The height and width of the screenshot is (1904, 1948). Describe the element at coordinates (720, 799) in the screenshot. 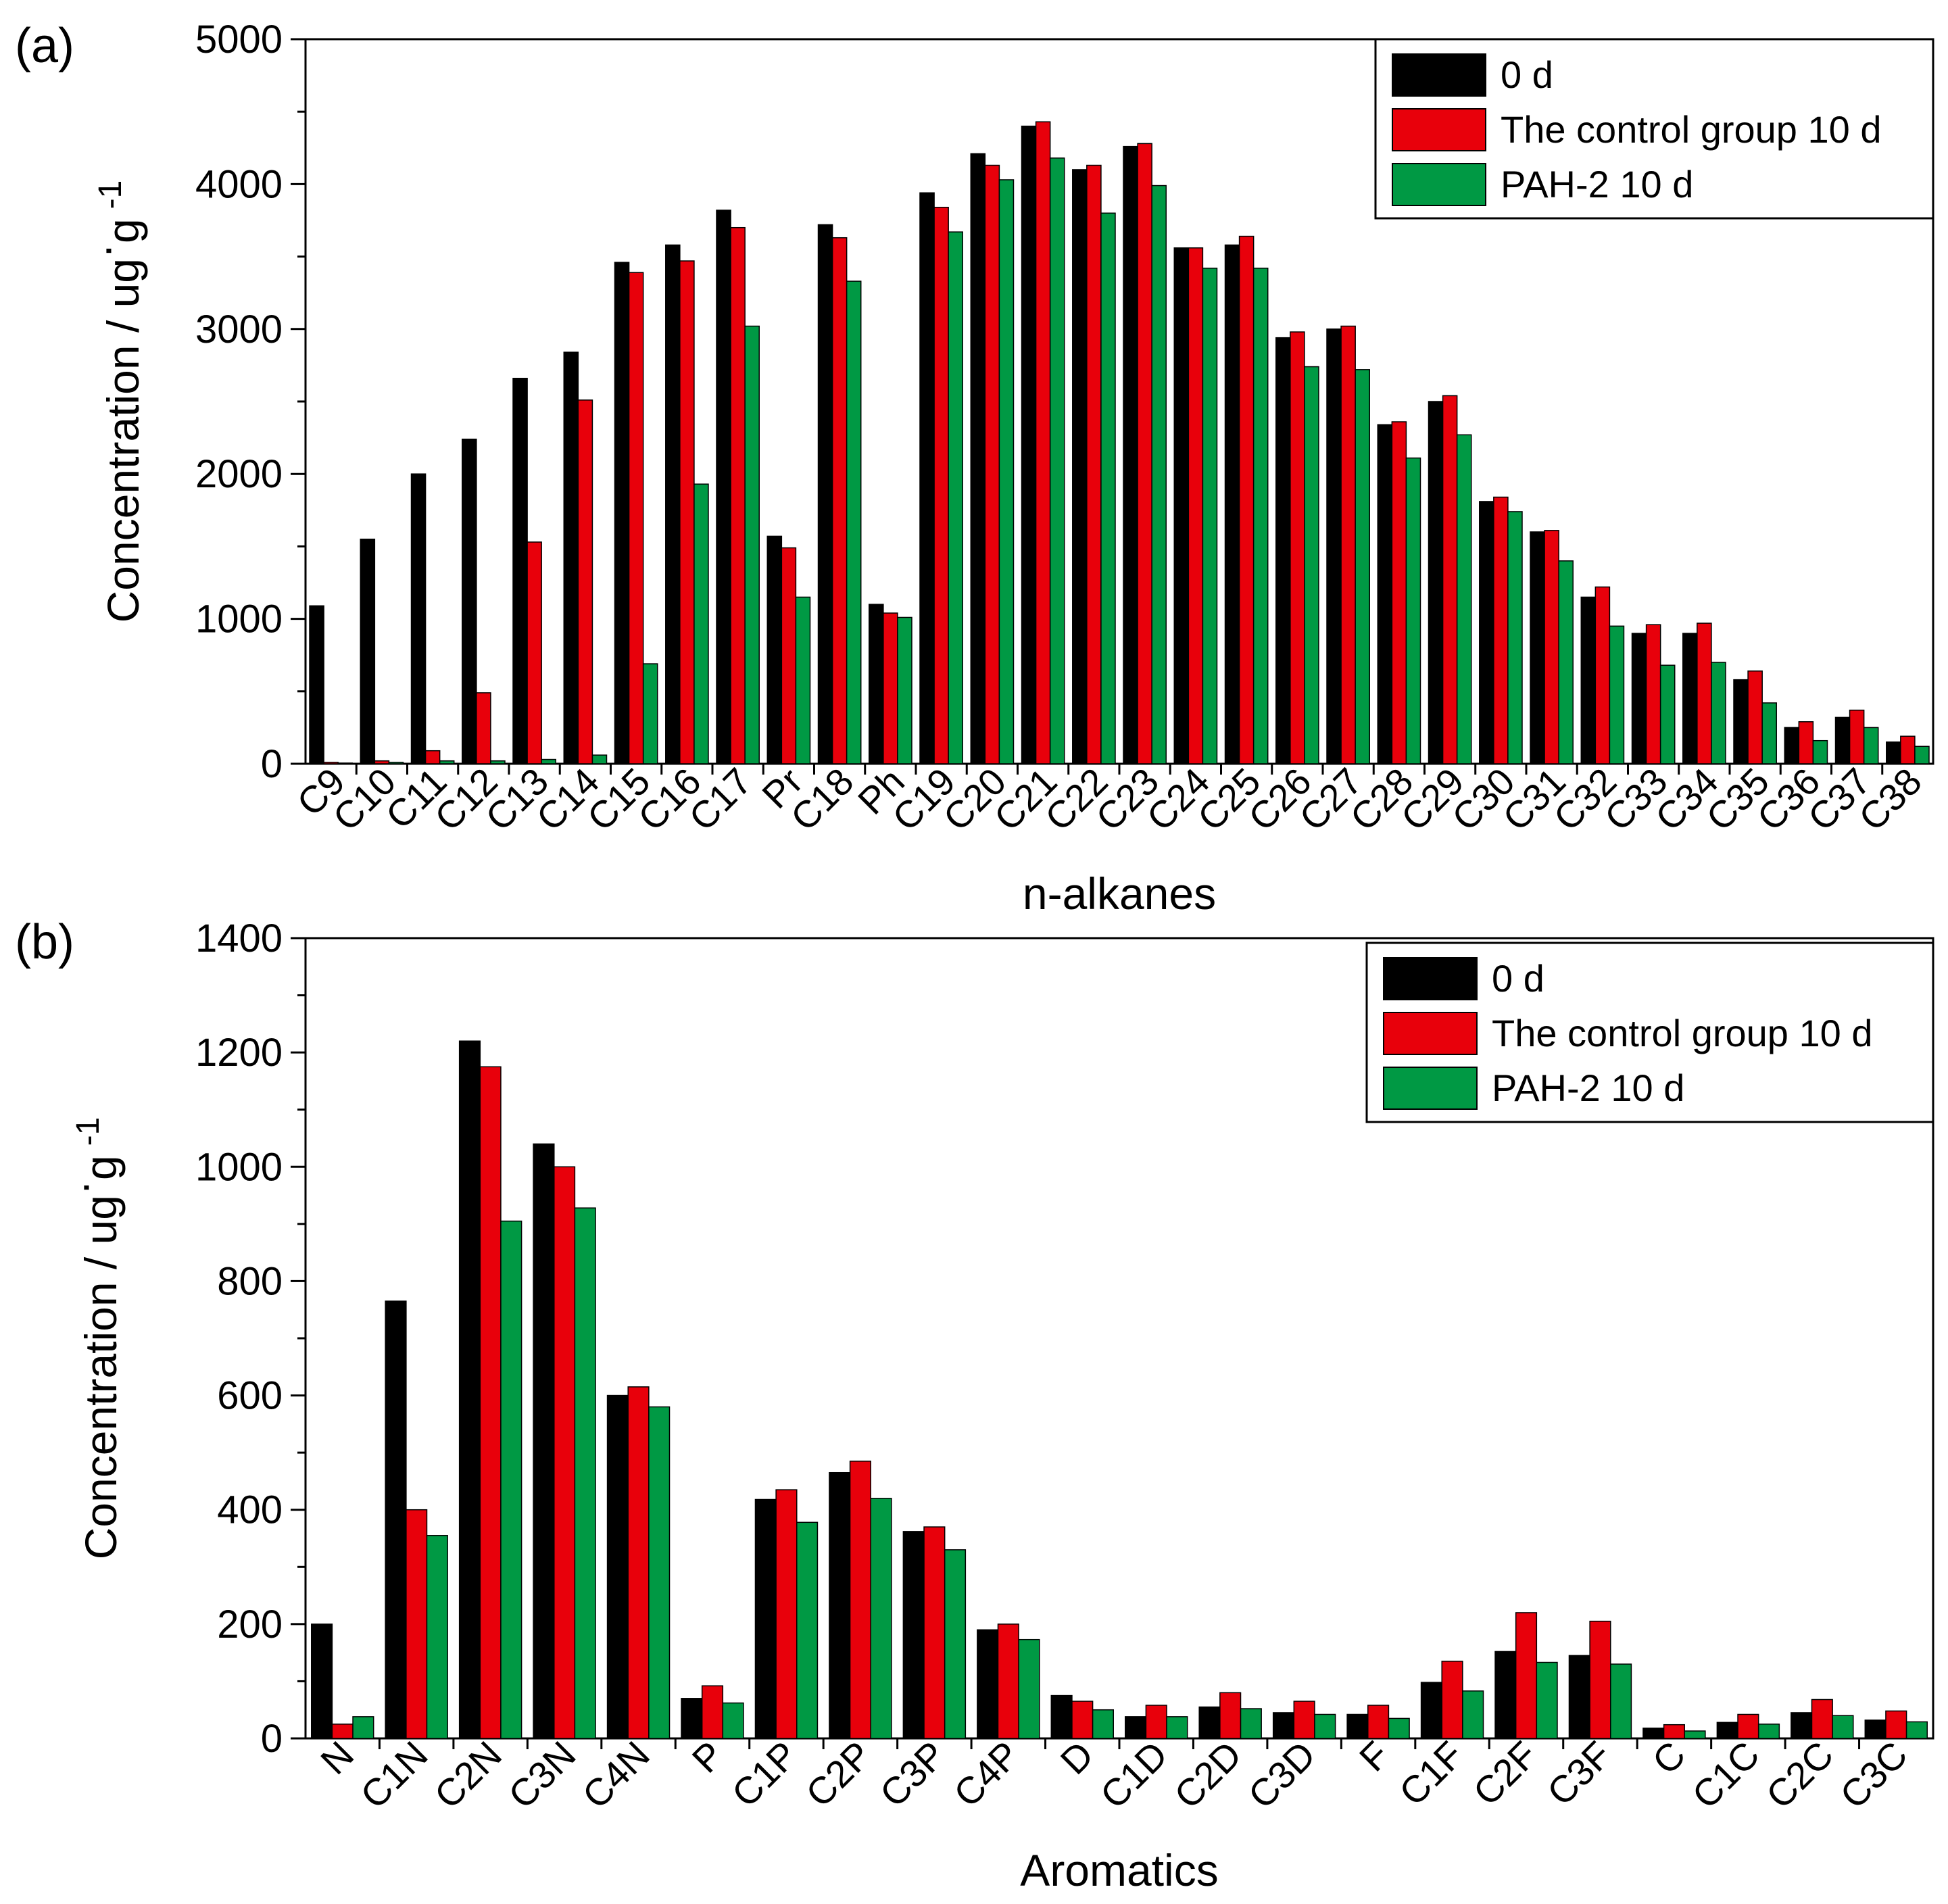

I see `x-category-label: C17` at that location.